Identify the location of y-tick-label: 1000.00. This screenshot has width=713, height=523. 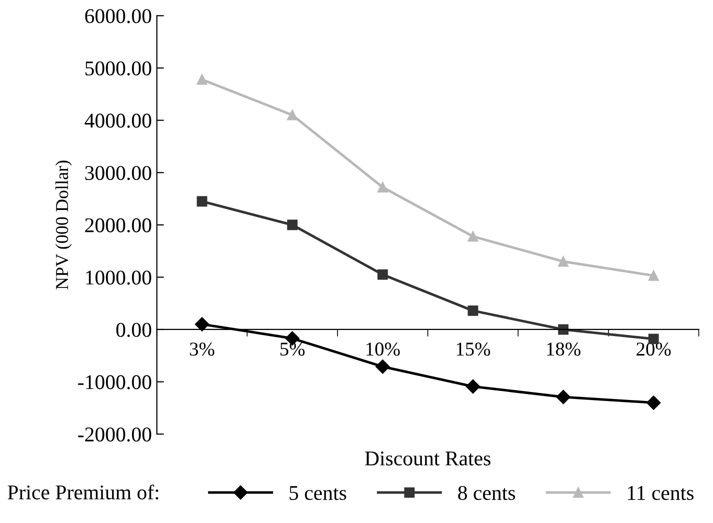
(119, 277).